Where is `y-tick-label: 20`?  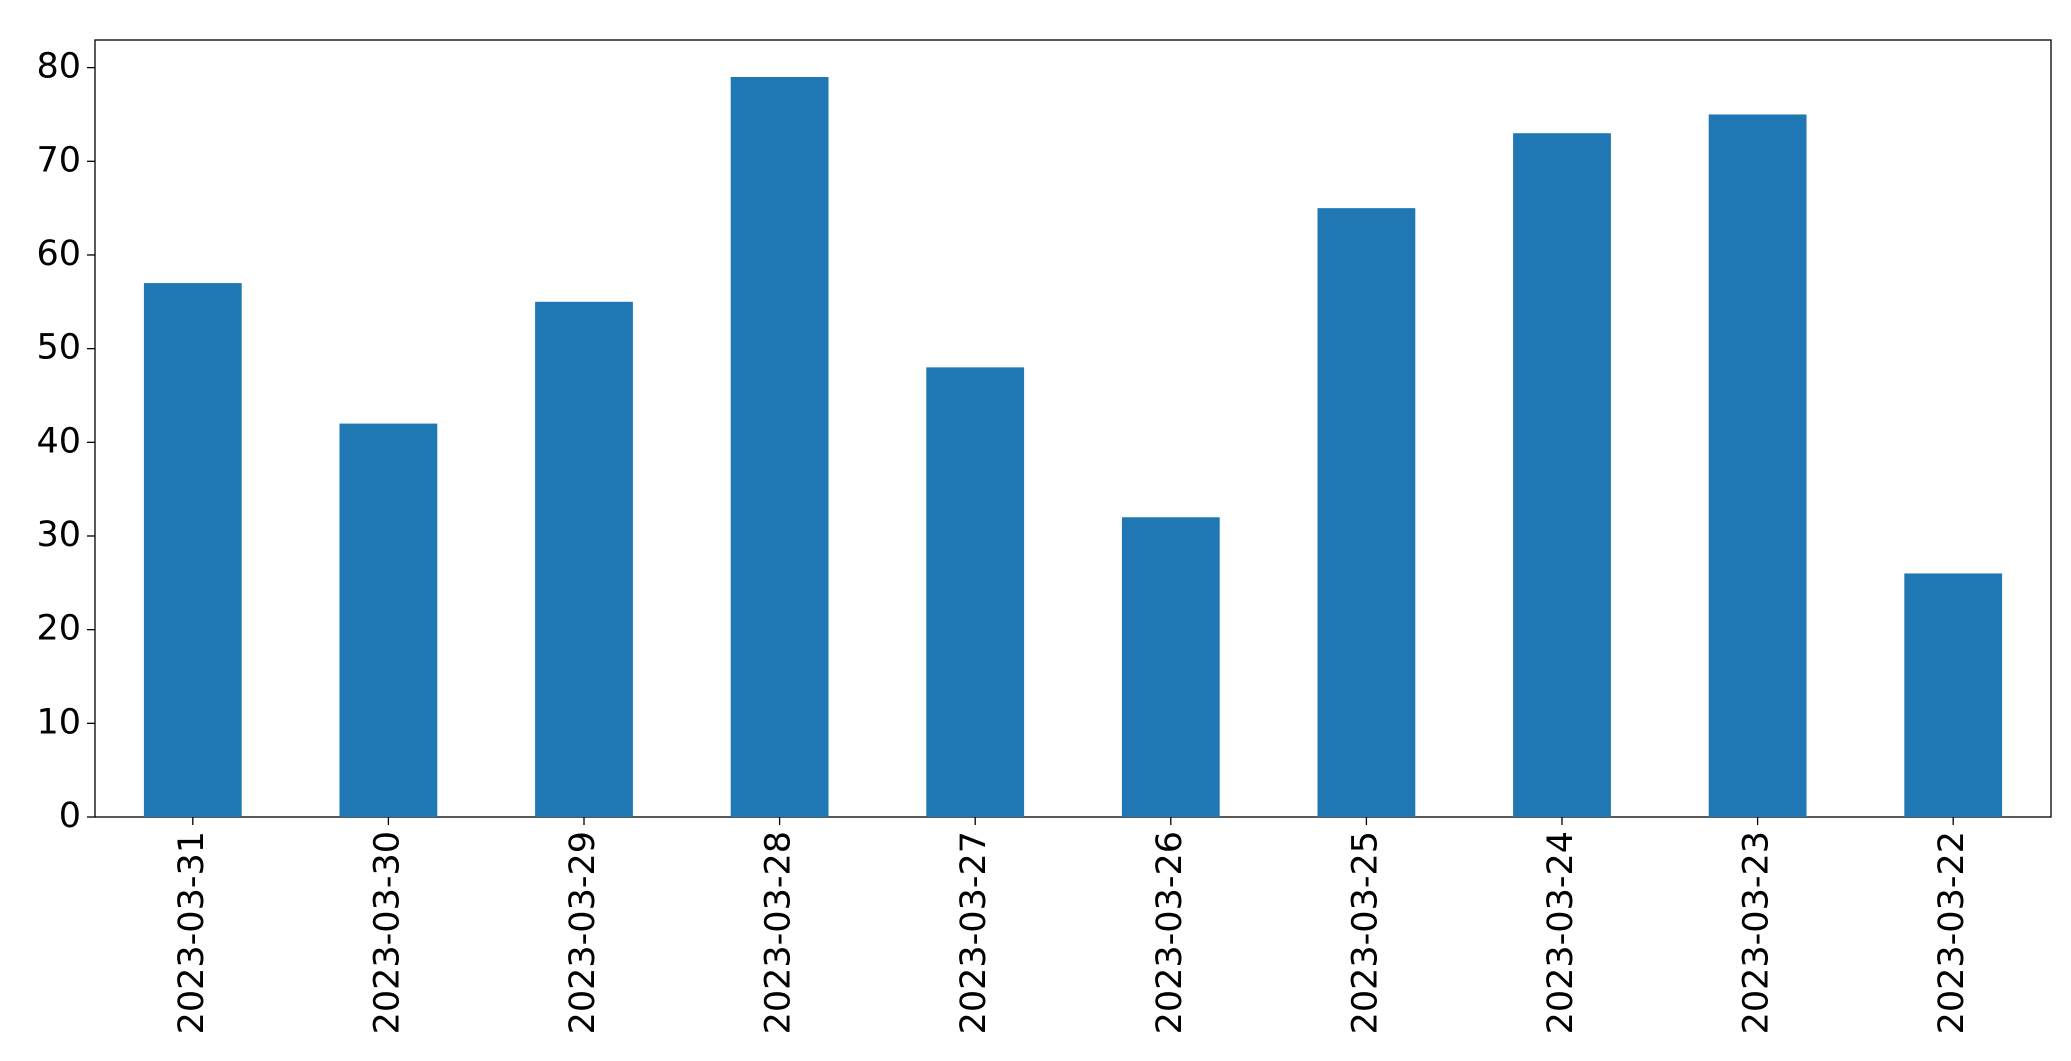 y-tick-label: 20 is located at coordinates (58, 629).